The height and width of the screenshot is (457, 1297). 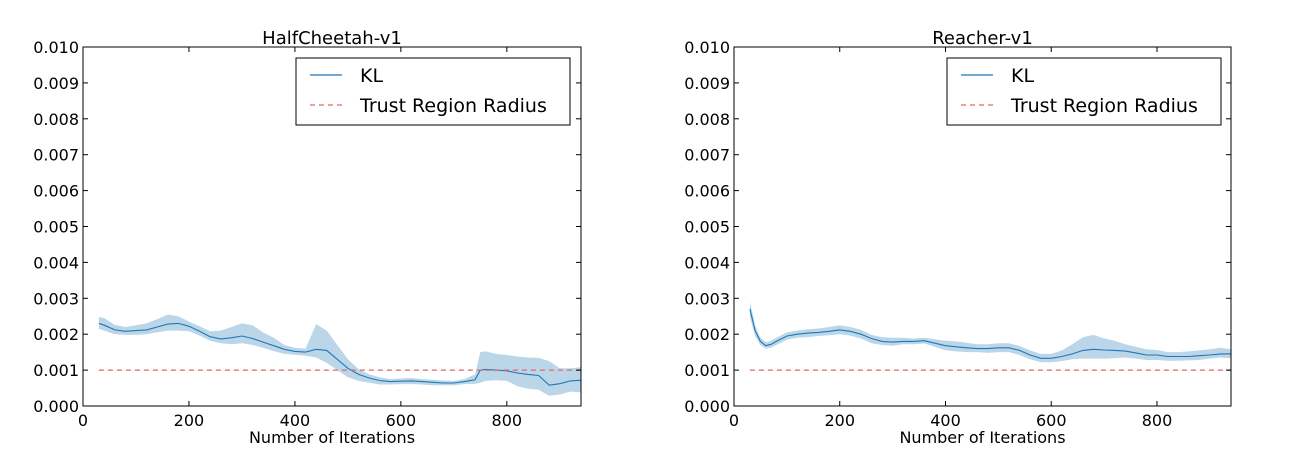 What do you see at coordinates (332, 38) in the screenshot?
I see `chart-title: HalfCheetah-v1` at bounding box center [332, 38].